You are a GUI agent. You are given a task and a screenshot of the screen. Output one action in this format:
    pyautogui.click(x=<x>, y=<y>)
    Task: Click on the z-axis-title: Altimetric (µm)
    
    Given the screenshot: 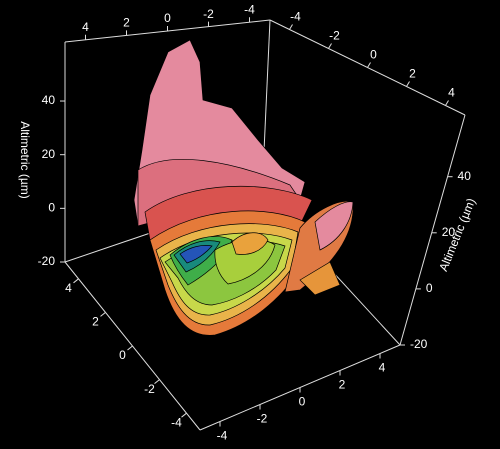 What is the action you would take?
    pyautogui.click(x=25, y=160)
    